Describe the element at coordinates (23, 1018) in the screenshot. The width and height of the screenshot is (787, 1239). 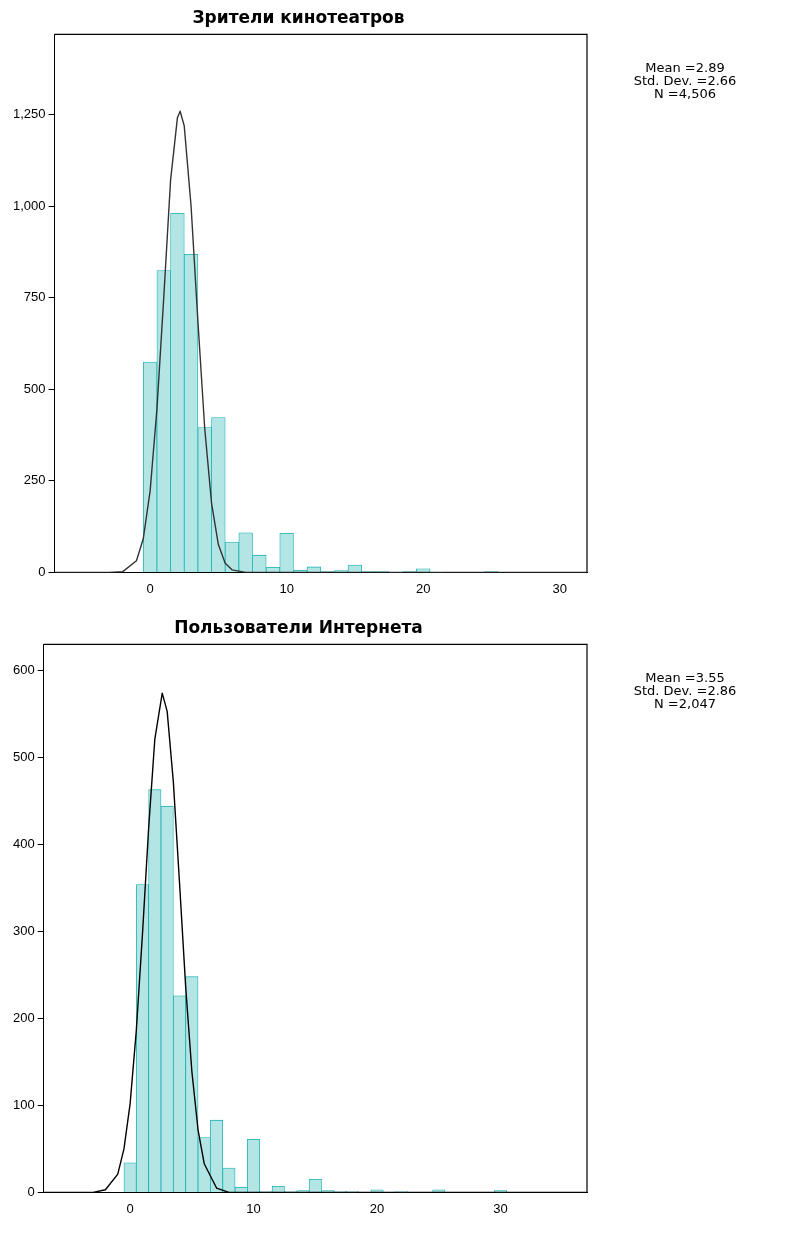
I see `y-tick-label: 200` at that location.